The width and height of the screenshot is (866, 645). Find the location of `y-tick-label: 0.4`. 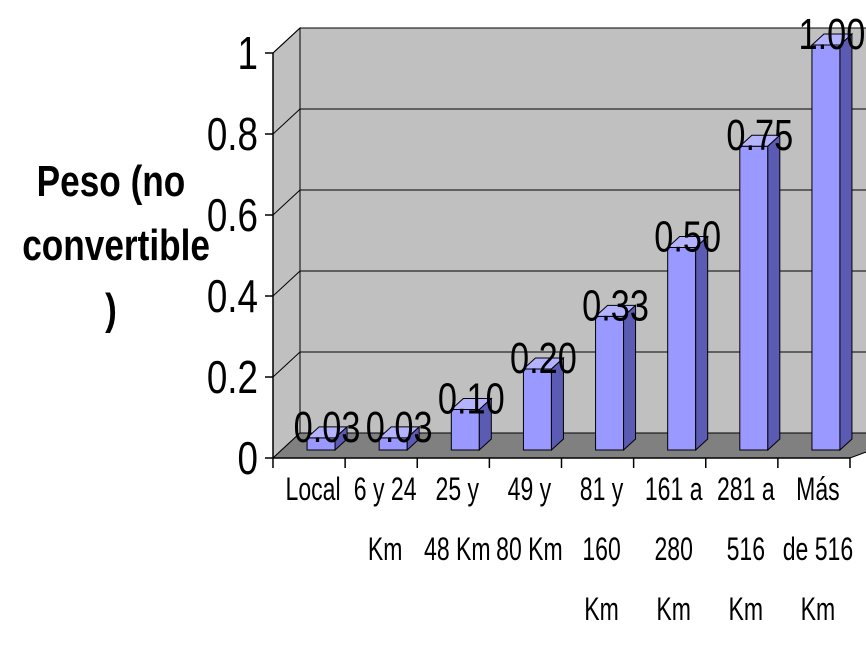

y-tick-label: 0.4 is located at coordinates (232, 296).